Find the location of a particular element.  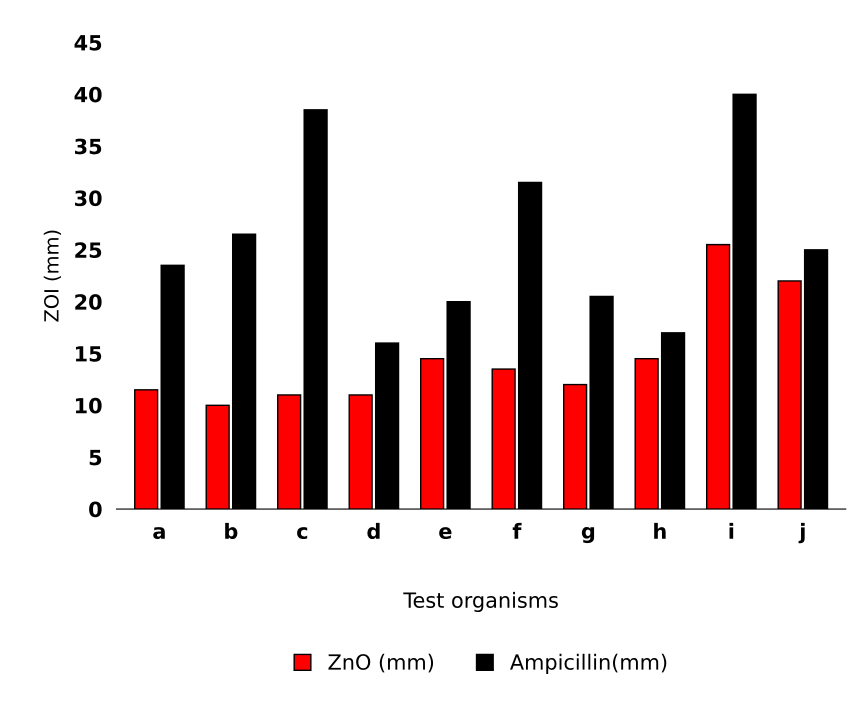

y-tick-label: 35 is located at coordinates (88, 146).